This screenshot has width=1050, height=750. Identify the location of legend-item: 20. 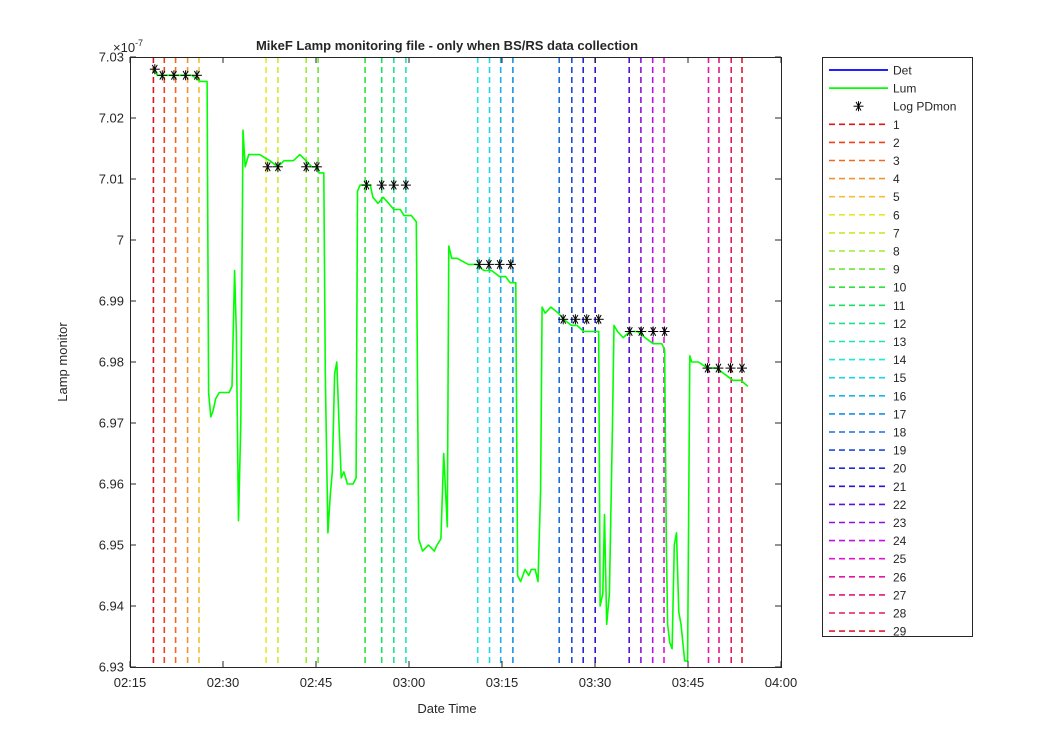
(868, 469).